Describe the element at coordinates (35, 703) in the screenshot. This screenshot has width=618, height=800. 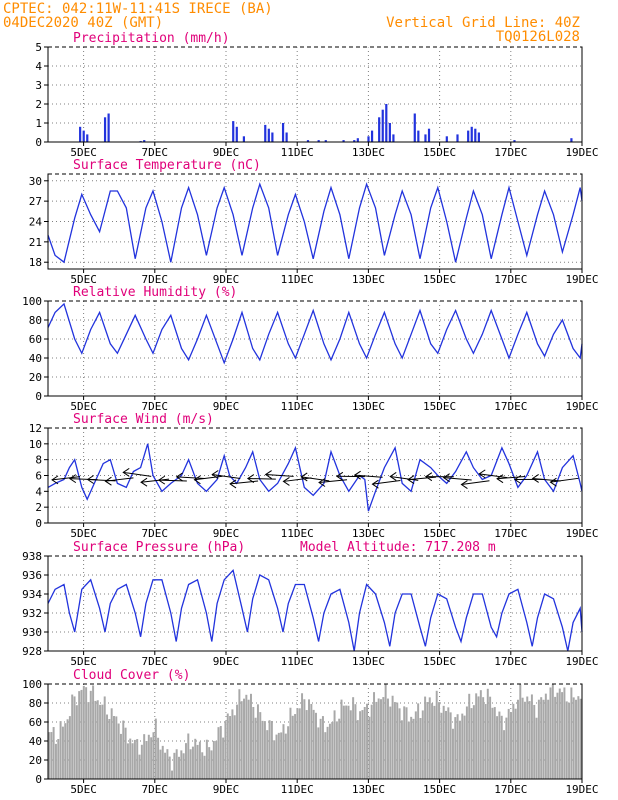
I see `y-tick-label: 80` at that location.